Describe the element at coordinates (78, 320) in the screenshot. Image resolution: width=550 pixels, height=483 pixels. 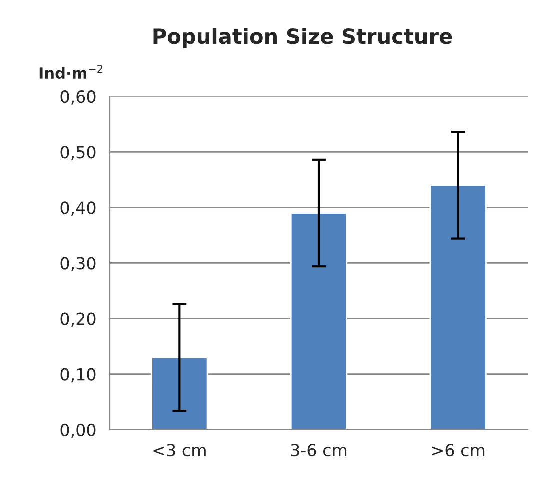
I see `y-tick-label: 0,20` at that location.